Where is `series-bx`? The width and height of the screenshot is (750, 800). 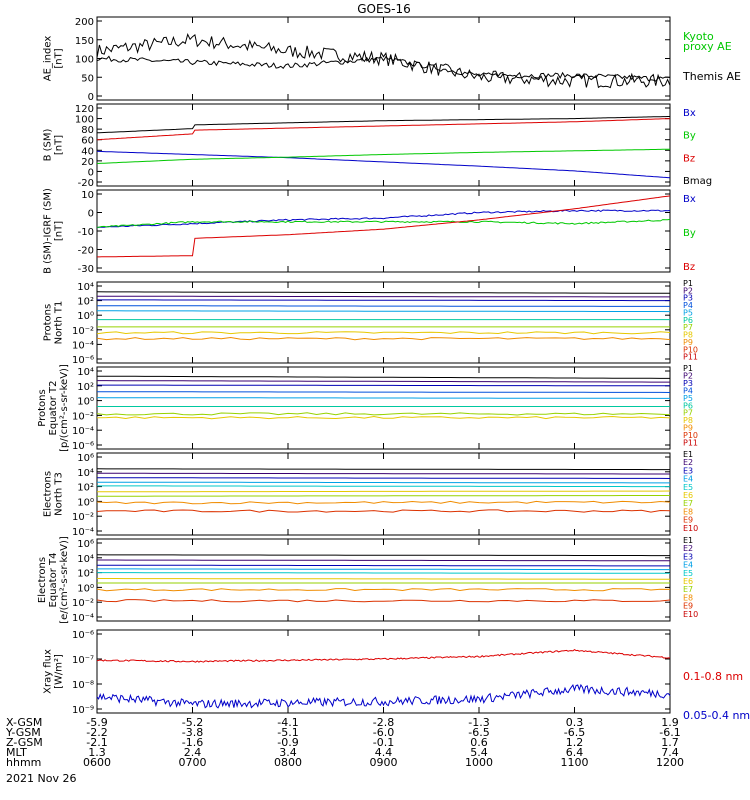
series-bx is located at coordinates (383, 164).